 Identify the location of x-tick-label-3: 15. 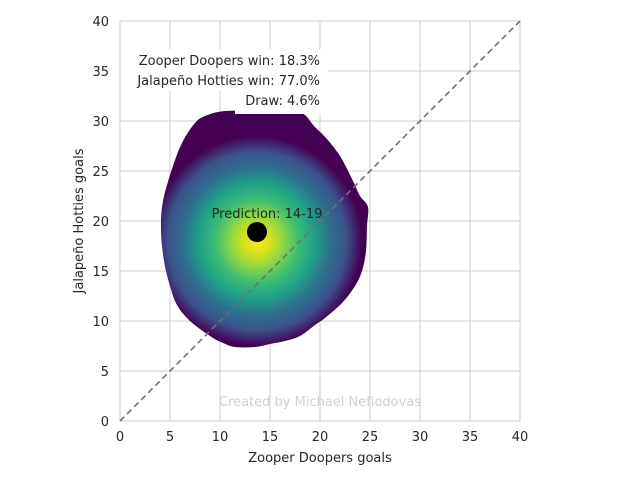
(270, 437).